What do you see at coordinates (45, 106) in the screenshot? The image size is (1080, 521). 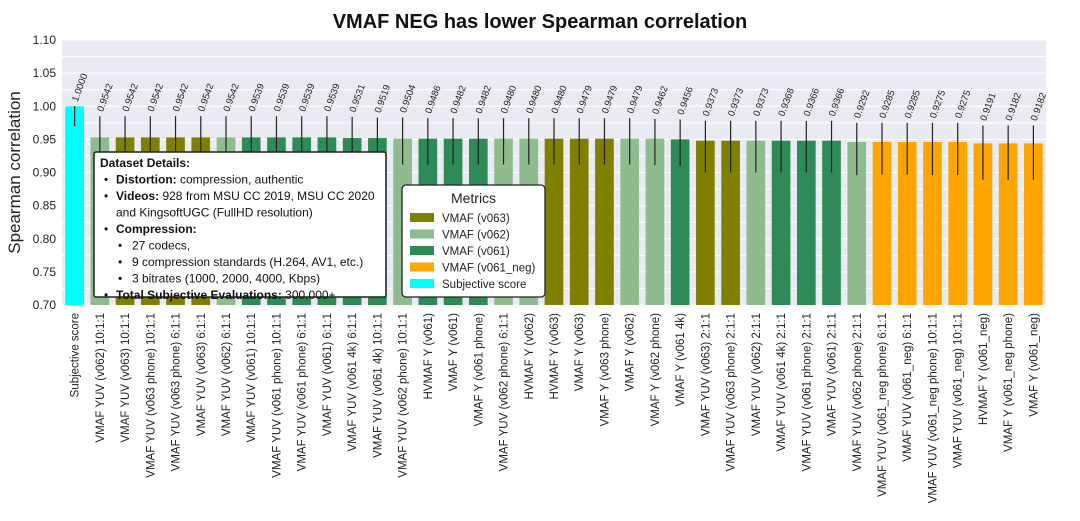 I see `y-tick-label: 1.00` at bounding box center [45, 106].